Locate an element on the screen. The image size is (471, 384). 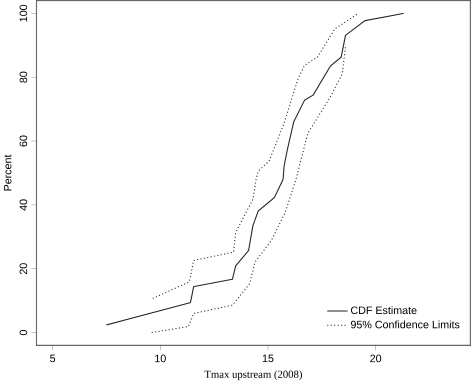
y-tick-label: 100 is located at coordinates (24, 13).